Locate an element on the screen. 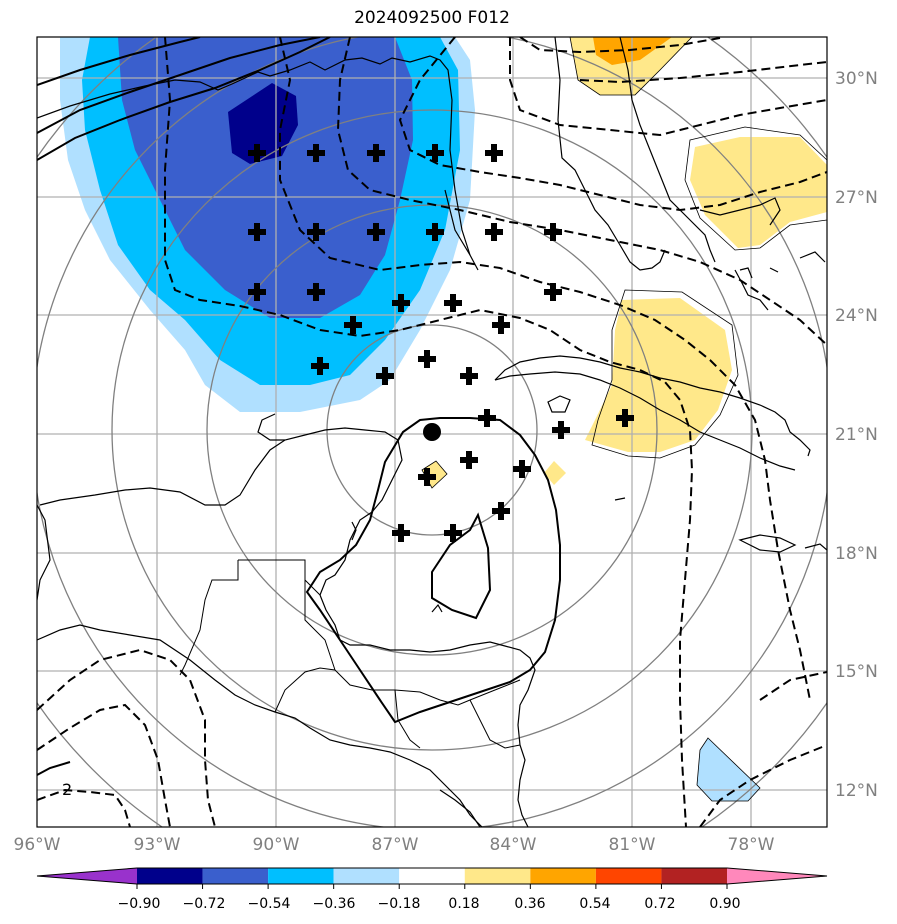 This screenshot has width=897, height=924. colorbar-extend-max is located at coordinates (777, 876).